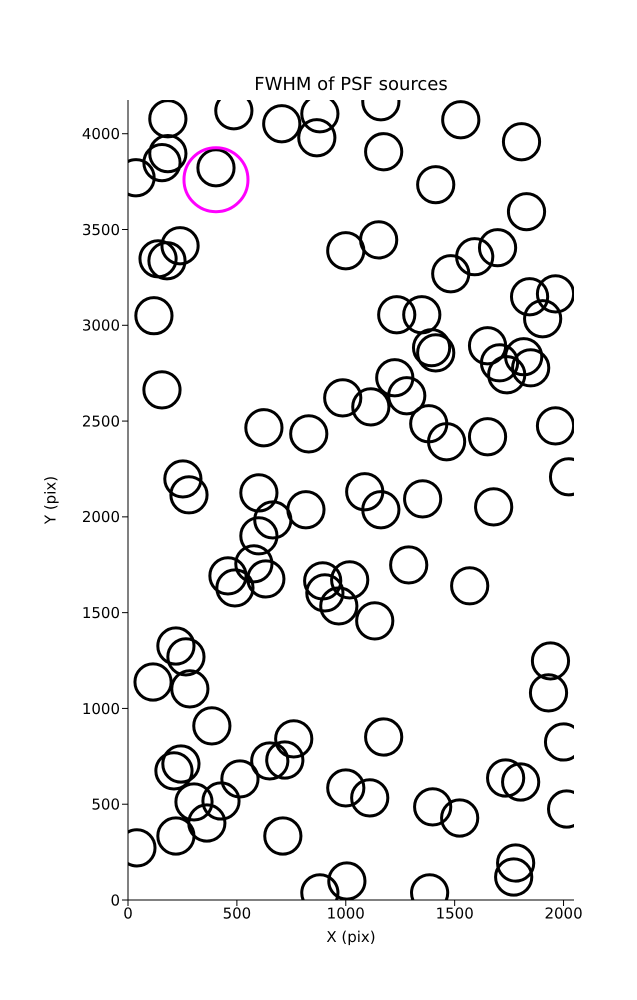 This screenshot has height=1000, width=637. What do you see at coordinates (351, 937) in the screenshot?
I see `x-axis-title: X (pix)` at bounding box center [351, 937].